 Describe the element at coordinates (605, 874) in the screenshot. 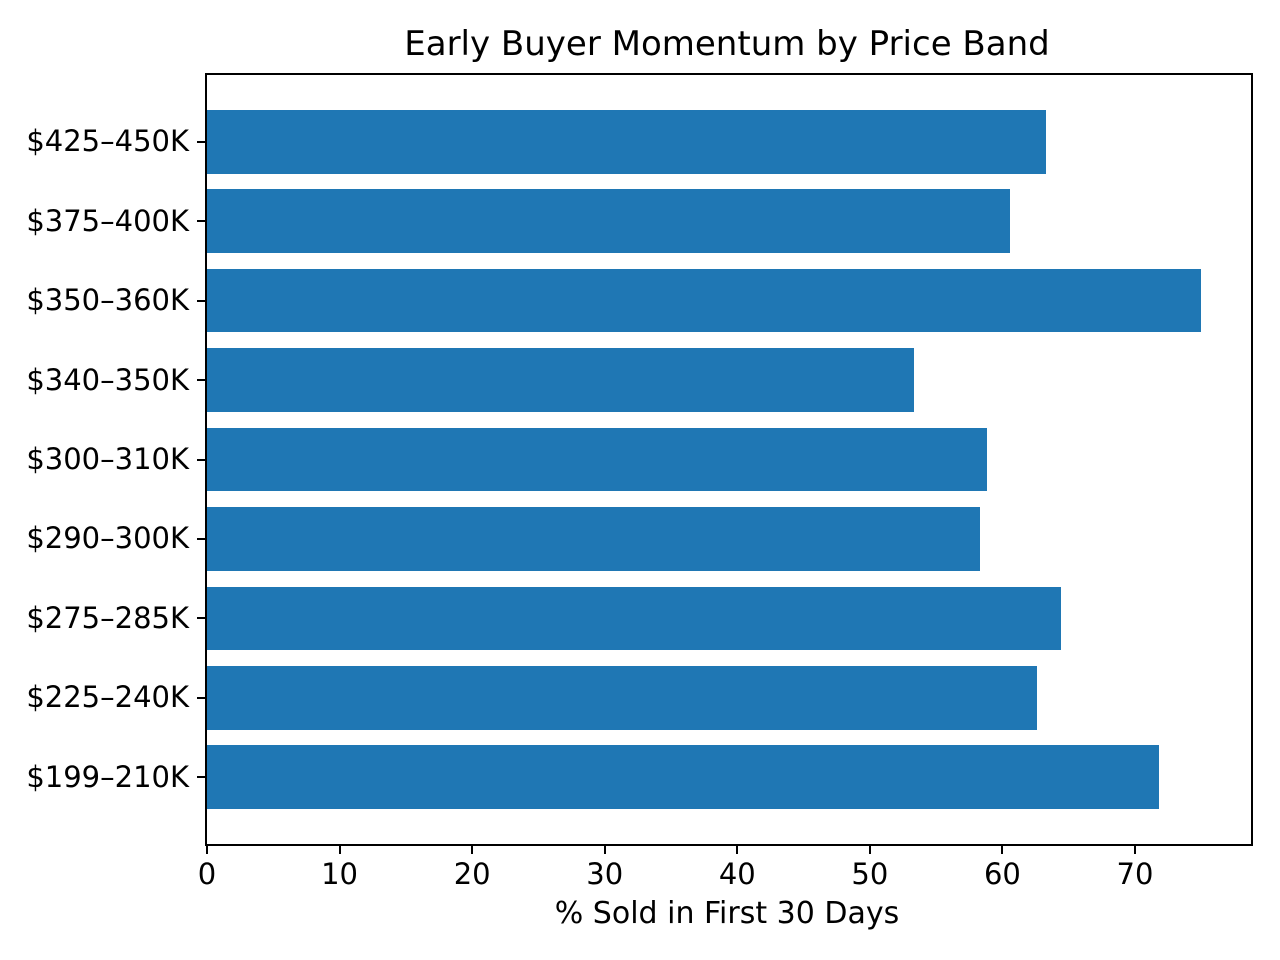

I see `x-tick-label: 30` at that location.